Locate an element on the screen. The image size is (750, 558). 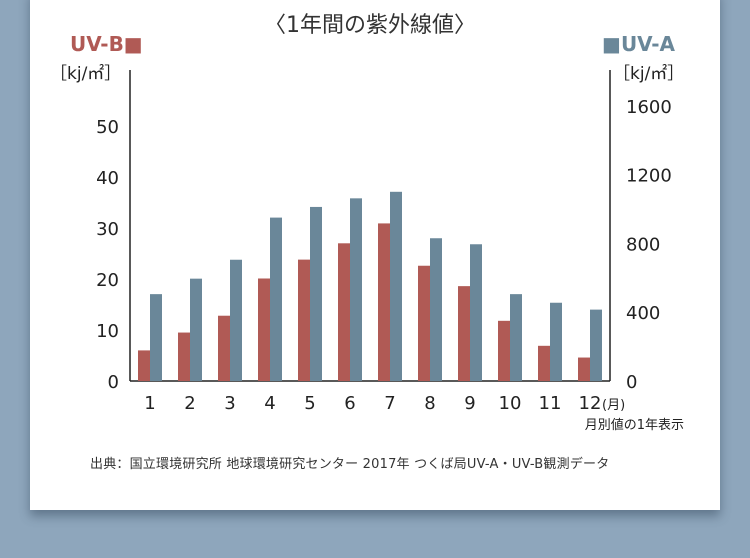
chart-title: 〈1年間の紫外線値〉 is located at coordinates (370, 25).